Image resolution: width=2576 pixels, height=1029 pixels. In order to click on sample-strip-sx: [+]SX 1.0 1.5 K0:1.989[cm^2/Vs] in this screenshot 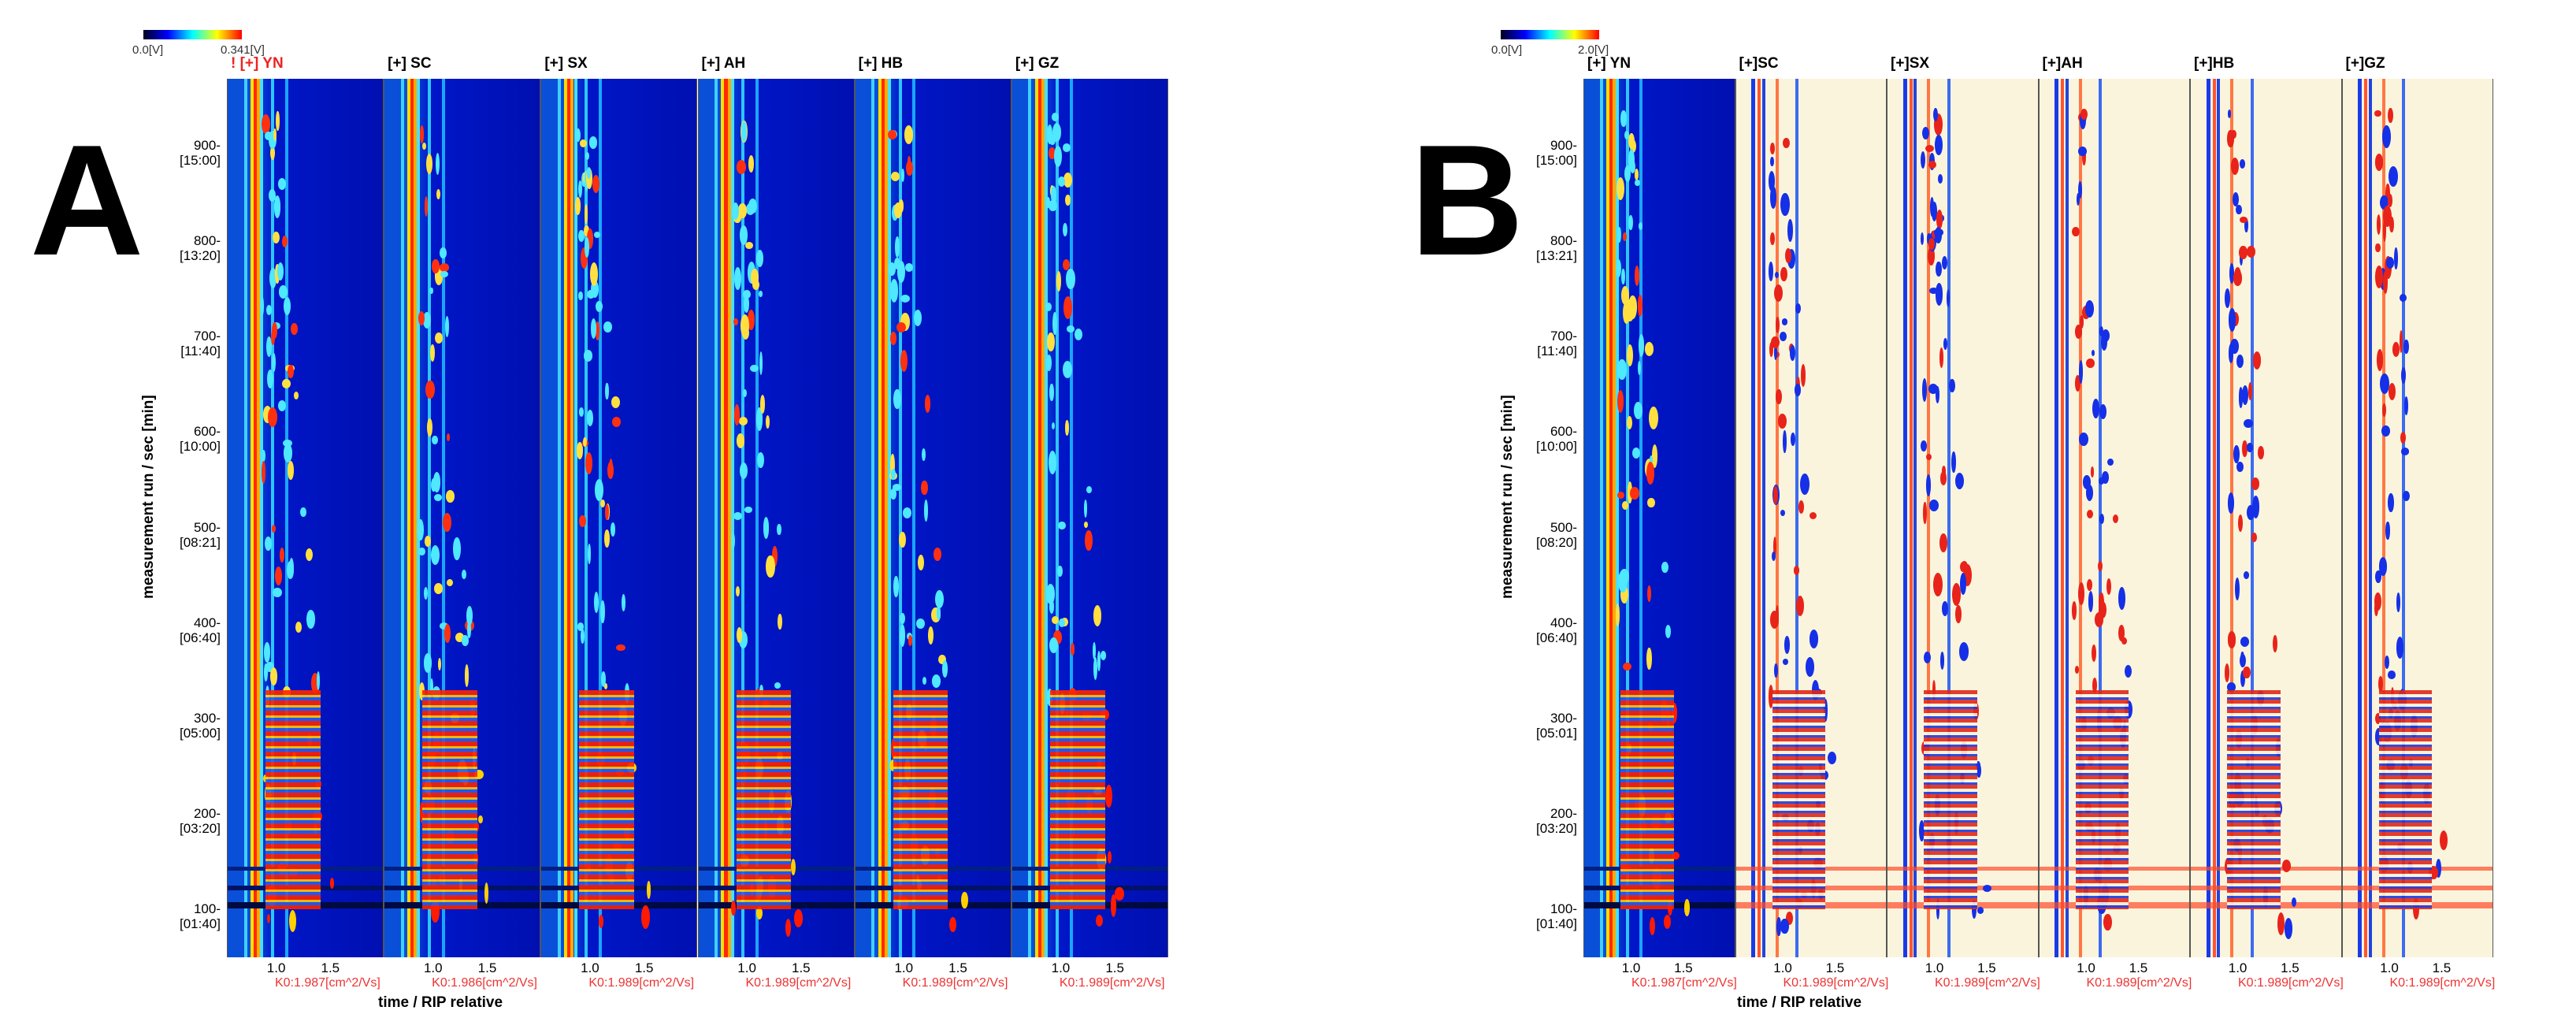, I will do `click(1963, 522)`.